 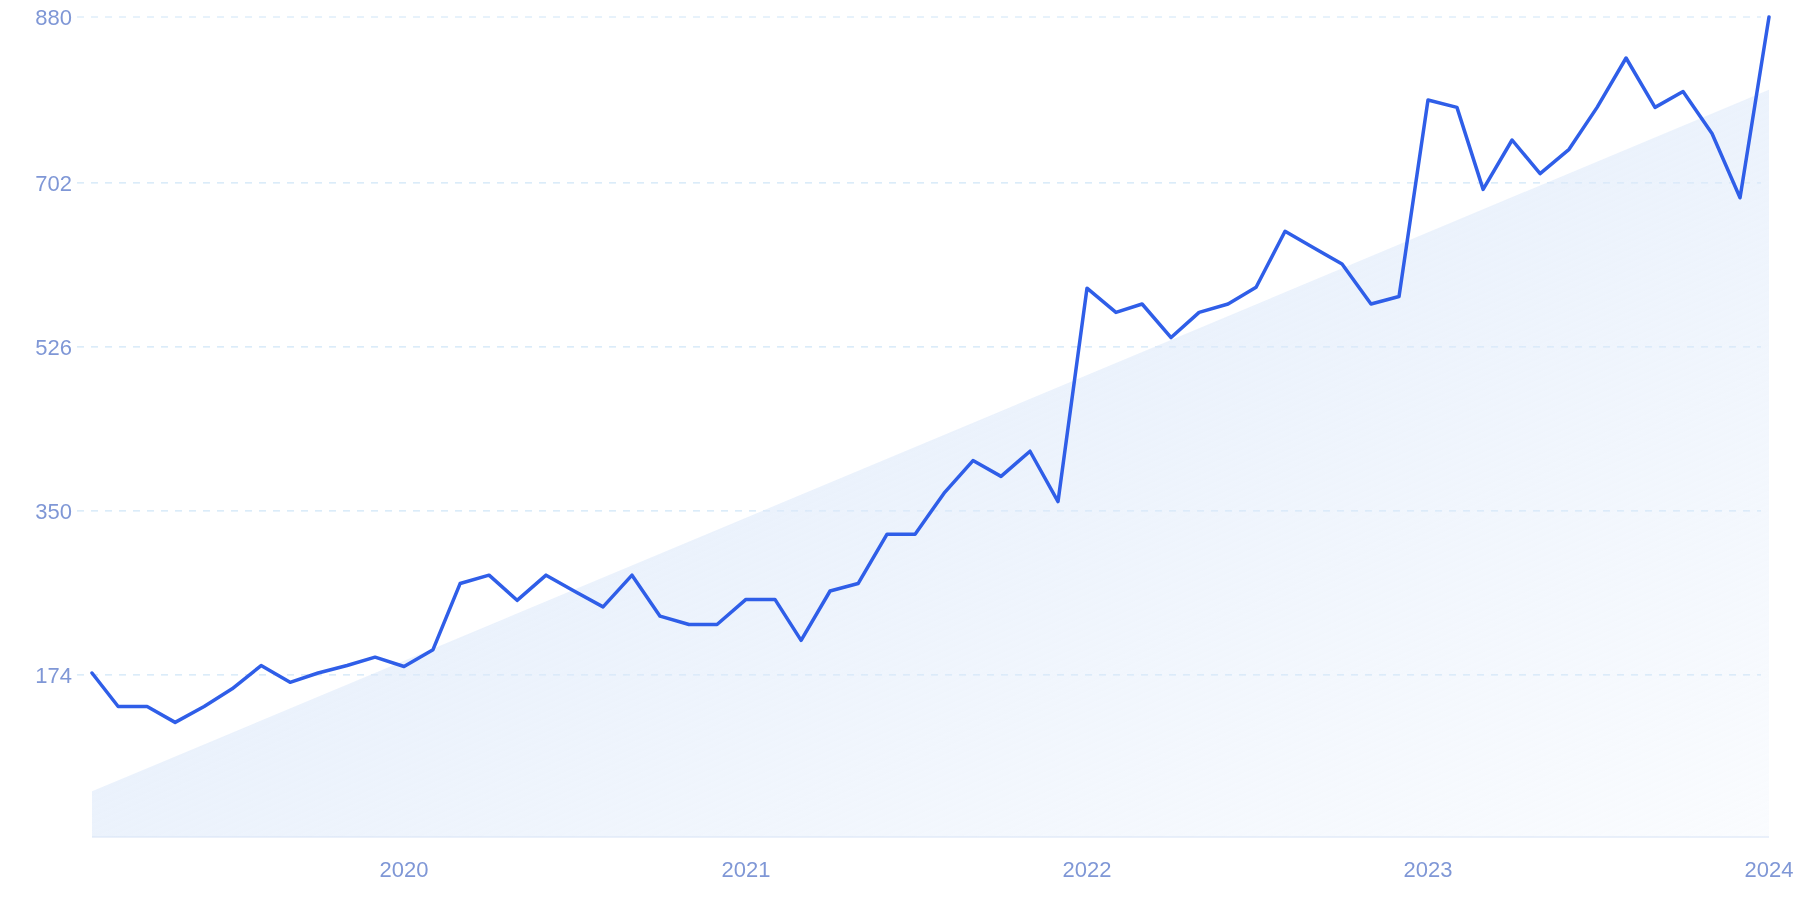 What do you see at coordinates (746, 869) in the screenshot?
I see `x-tick-label: 2021` at bounding box center [746, 869].